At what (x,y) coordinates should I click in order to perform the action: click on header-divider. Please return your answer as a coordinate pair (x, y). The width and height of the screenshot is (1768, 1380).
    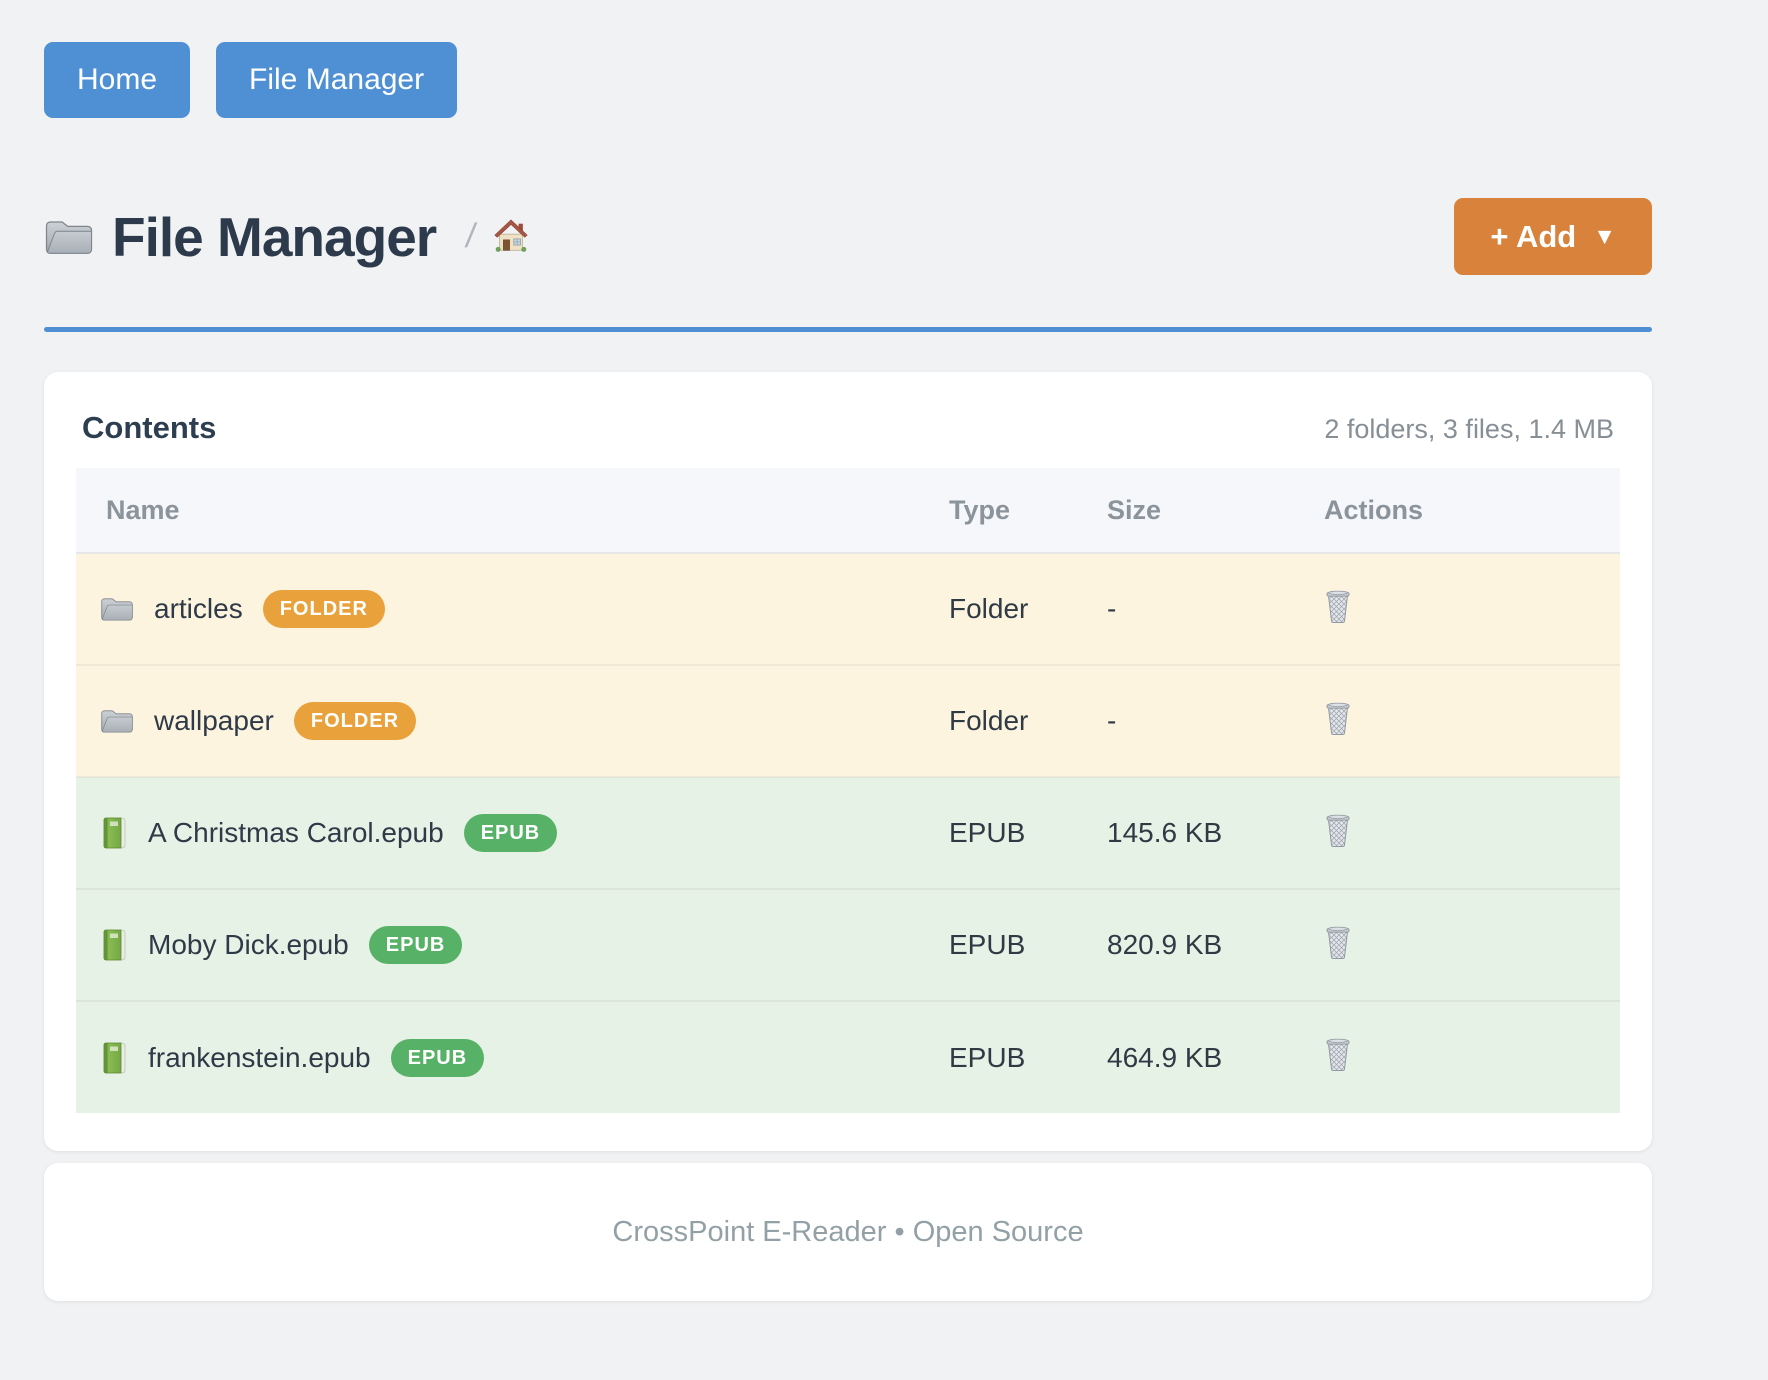
    Looking at the image, I should click on (848, 329).